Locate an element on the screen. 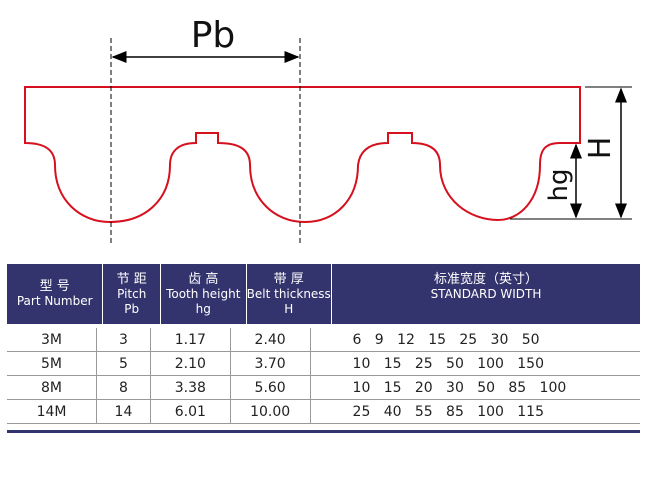  header-text: Tooth height is located at coordinates (203, 293).